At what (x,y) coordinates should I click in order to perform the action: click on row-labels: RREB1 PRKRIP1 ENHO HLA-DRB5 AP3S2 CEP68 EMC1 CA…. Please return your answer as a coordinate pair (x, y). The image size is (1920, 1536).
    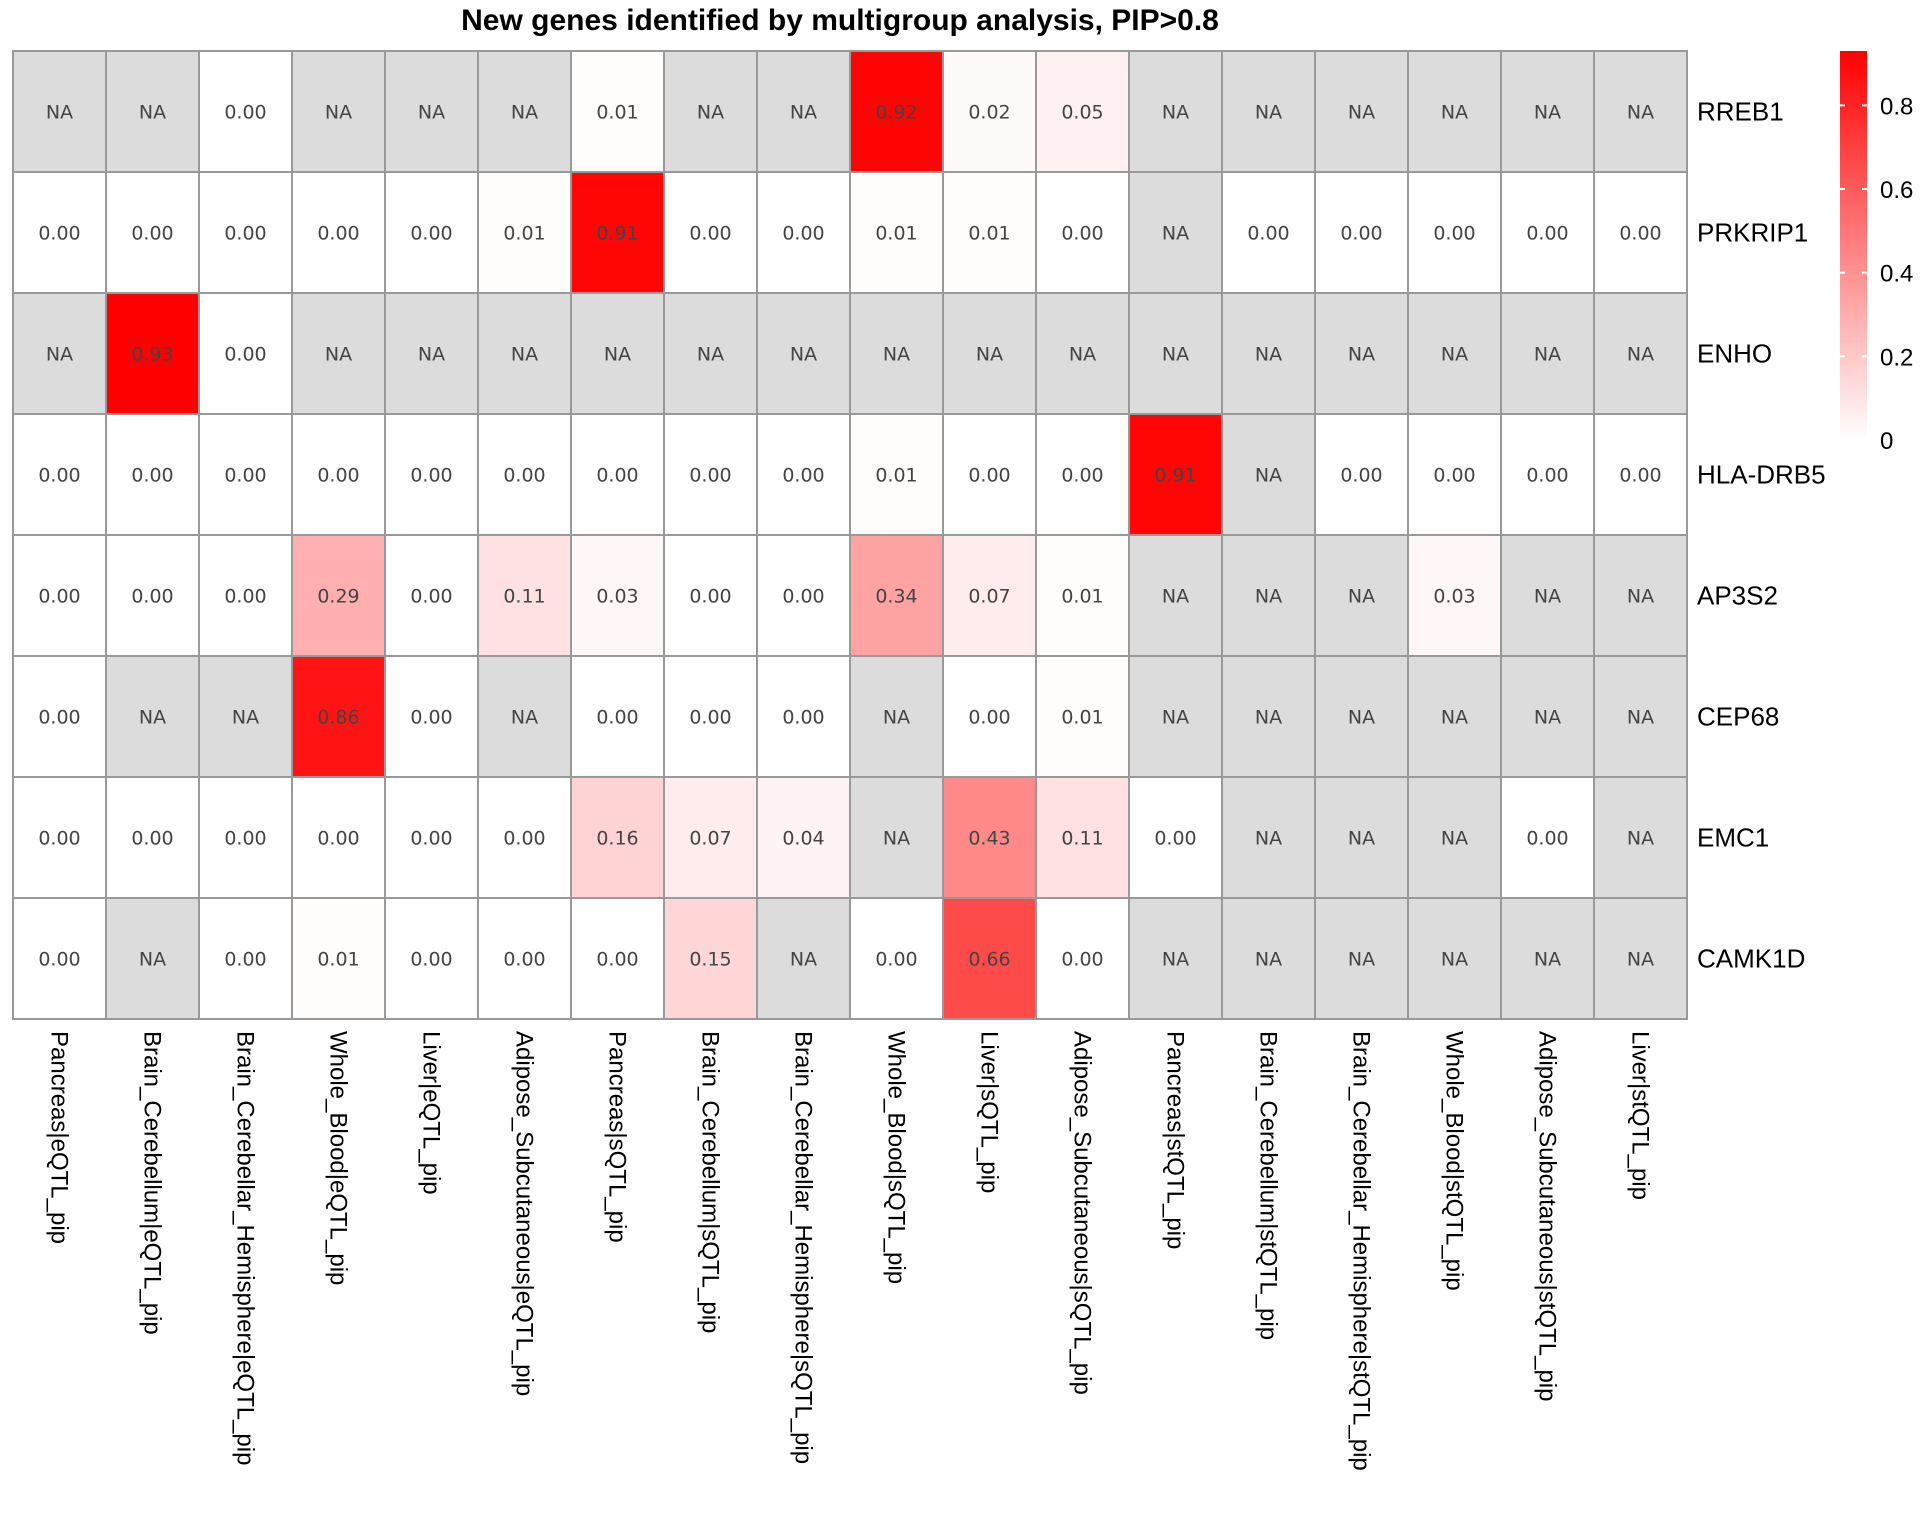
    Looking at the image, I should click on (1761, 535).